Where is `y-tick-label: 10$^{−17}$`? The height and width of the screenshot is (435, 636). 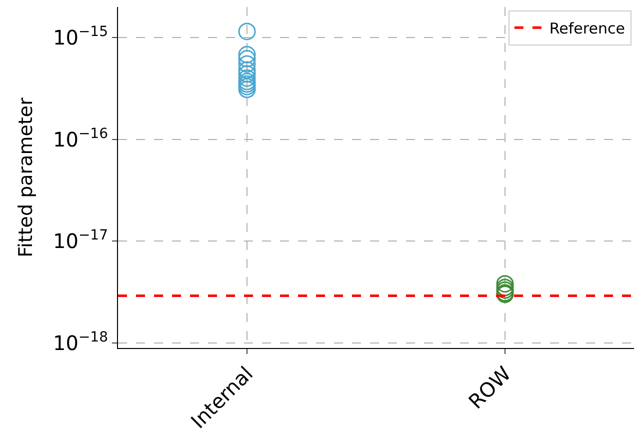
y-tick-label: 10$^{−17}$ is located at coordinates (80, 241).